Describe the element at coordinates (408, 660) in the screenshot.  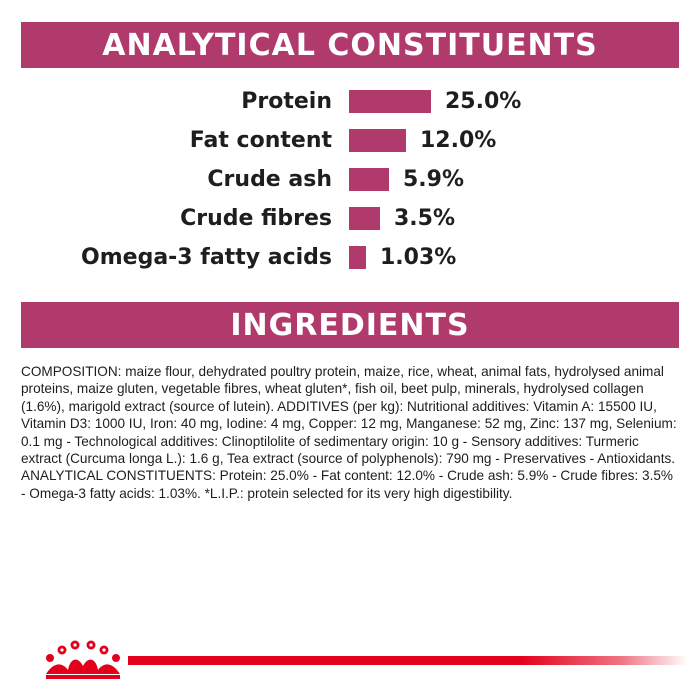
I see `footer-red-line` at that location.